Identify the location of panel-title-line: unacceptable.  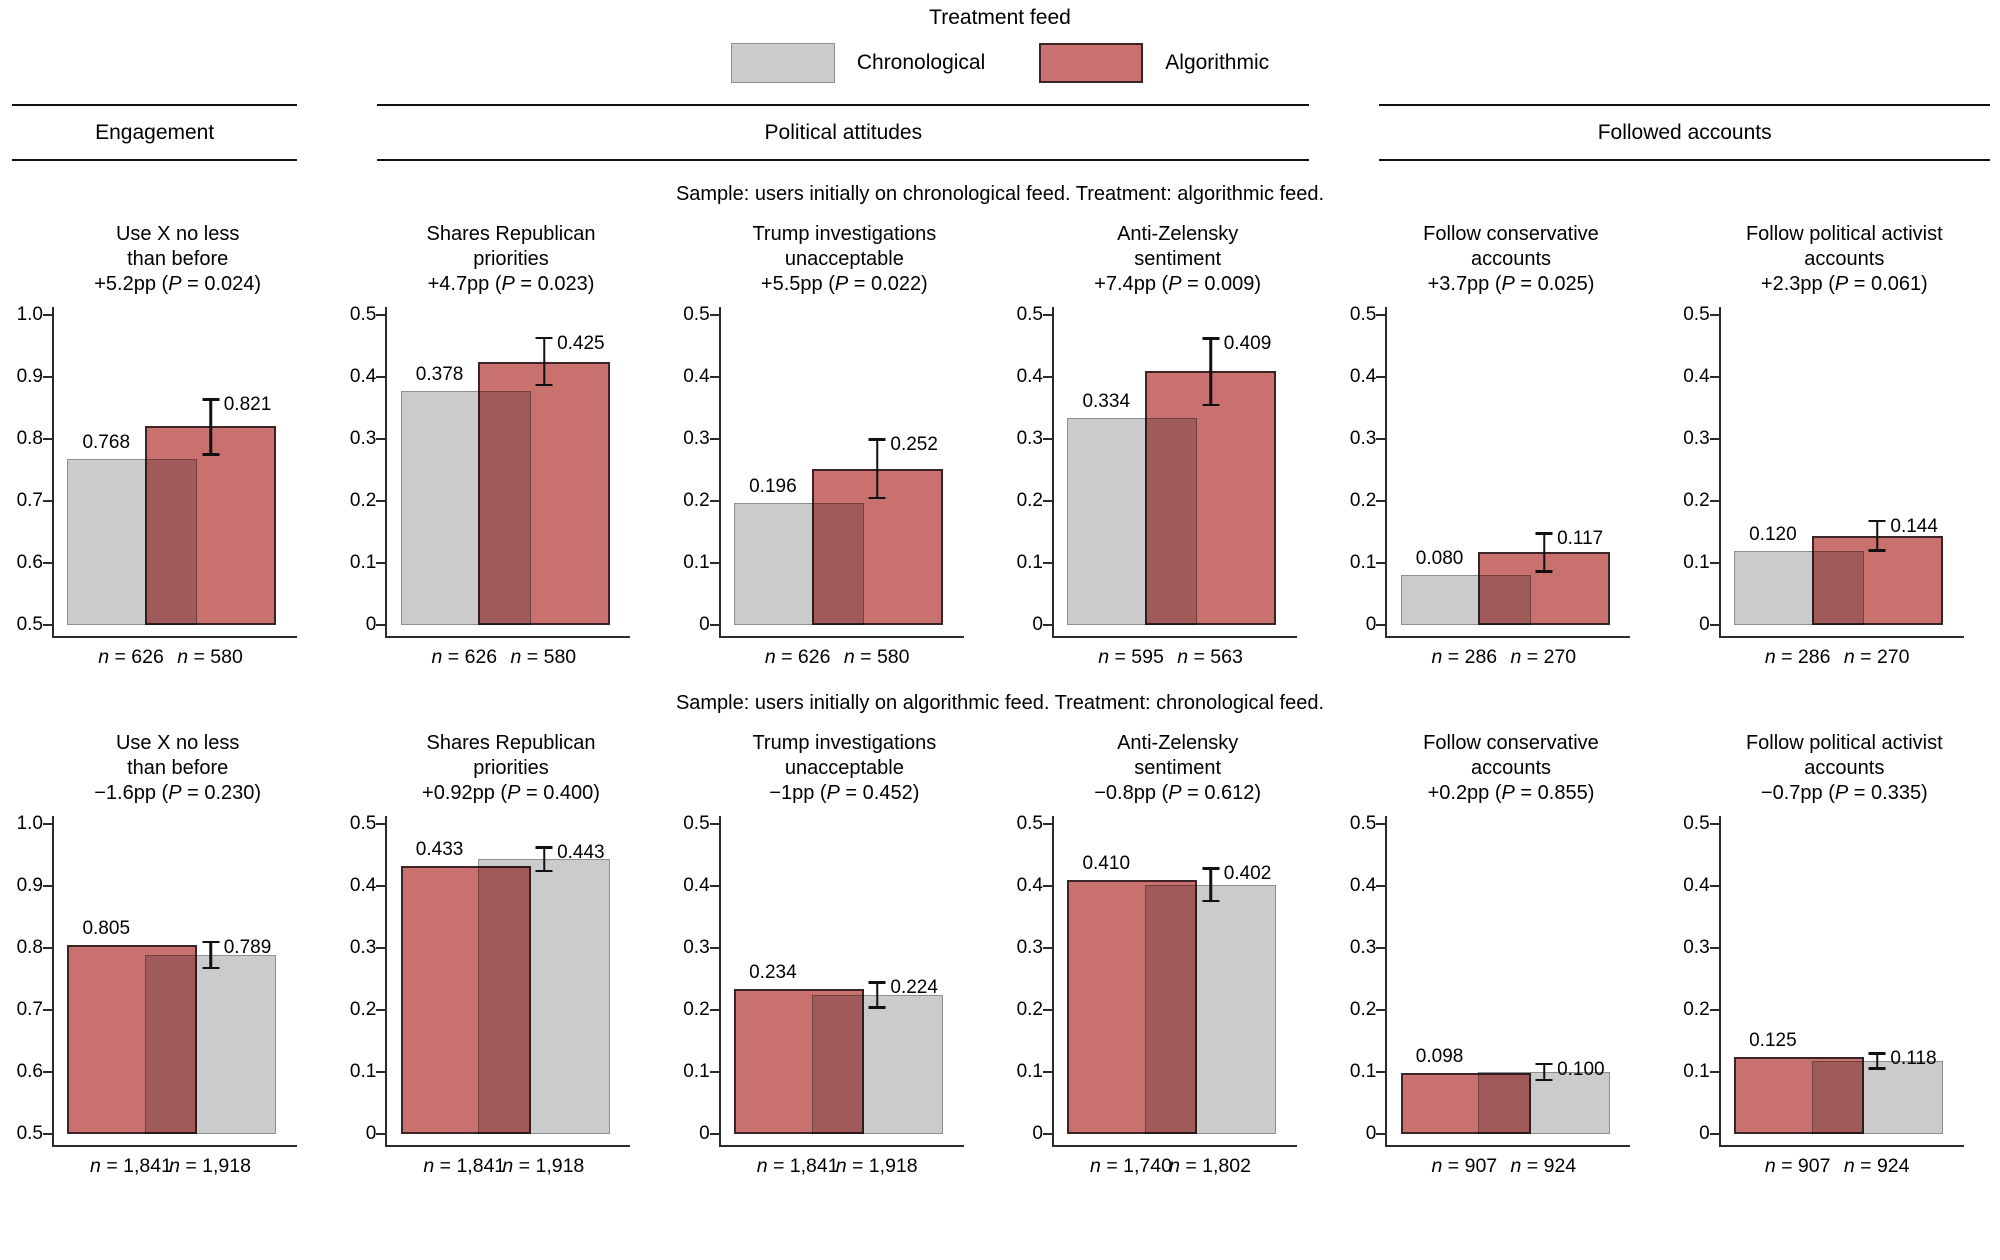
(844, 259).